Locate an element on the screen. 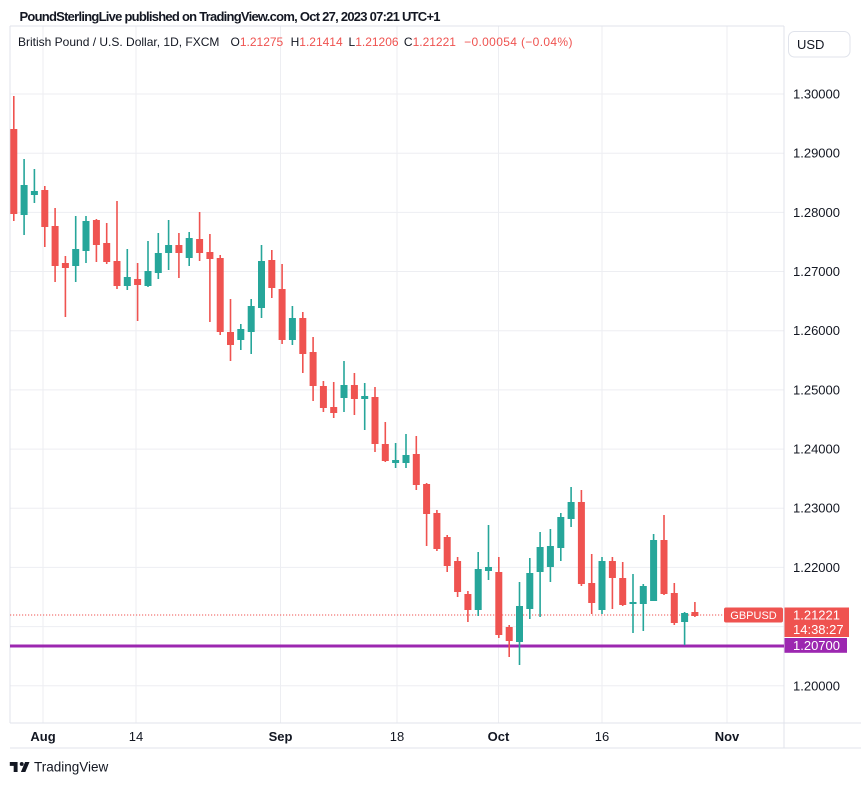  svg-text: 1.25000 is located at coordinates (816, 389).